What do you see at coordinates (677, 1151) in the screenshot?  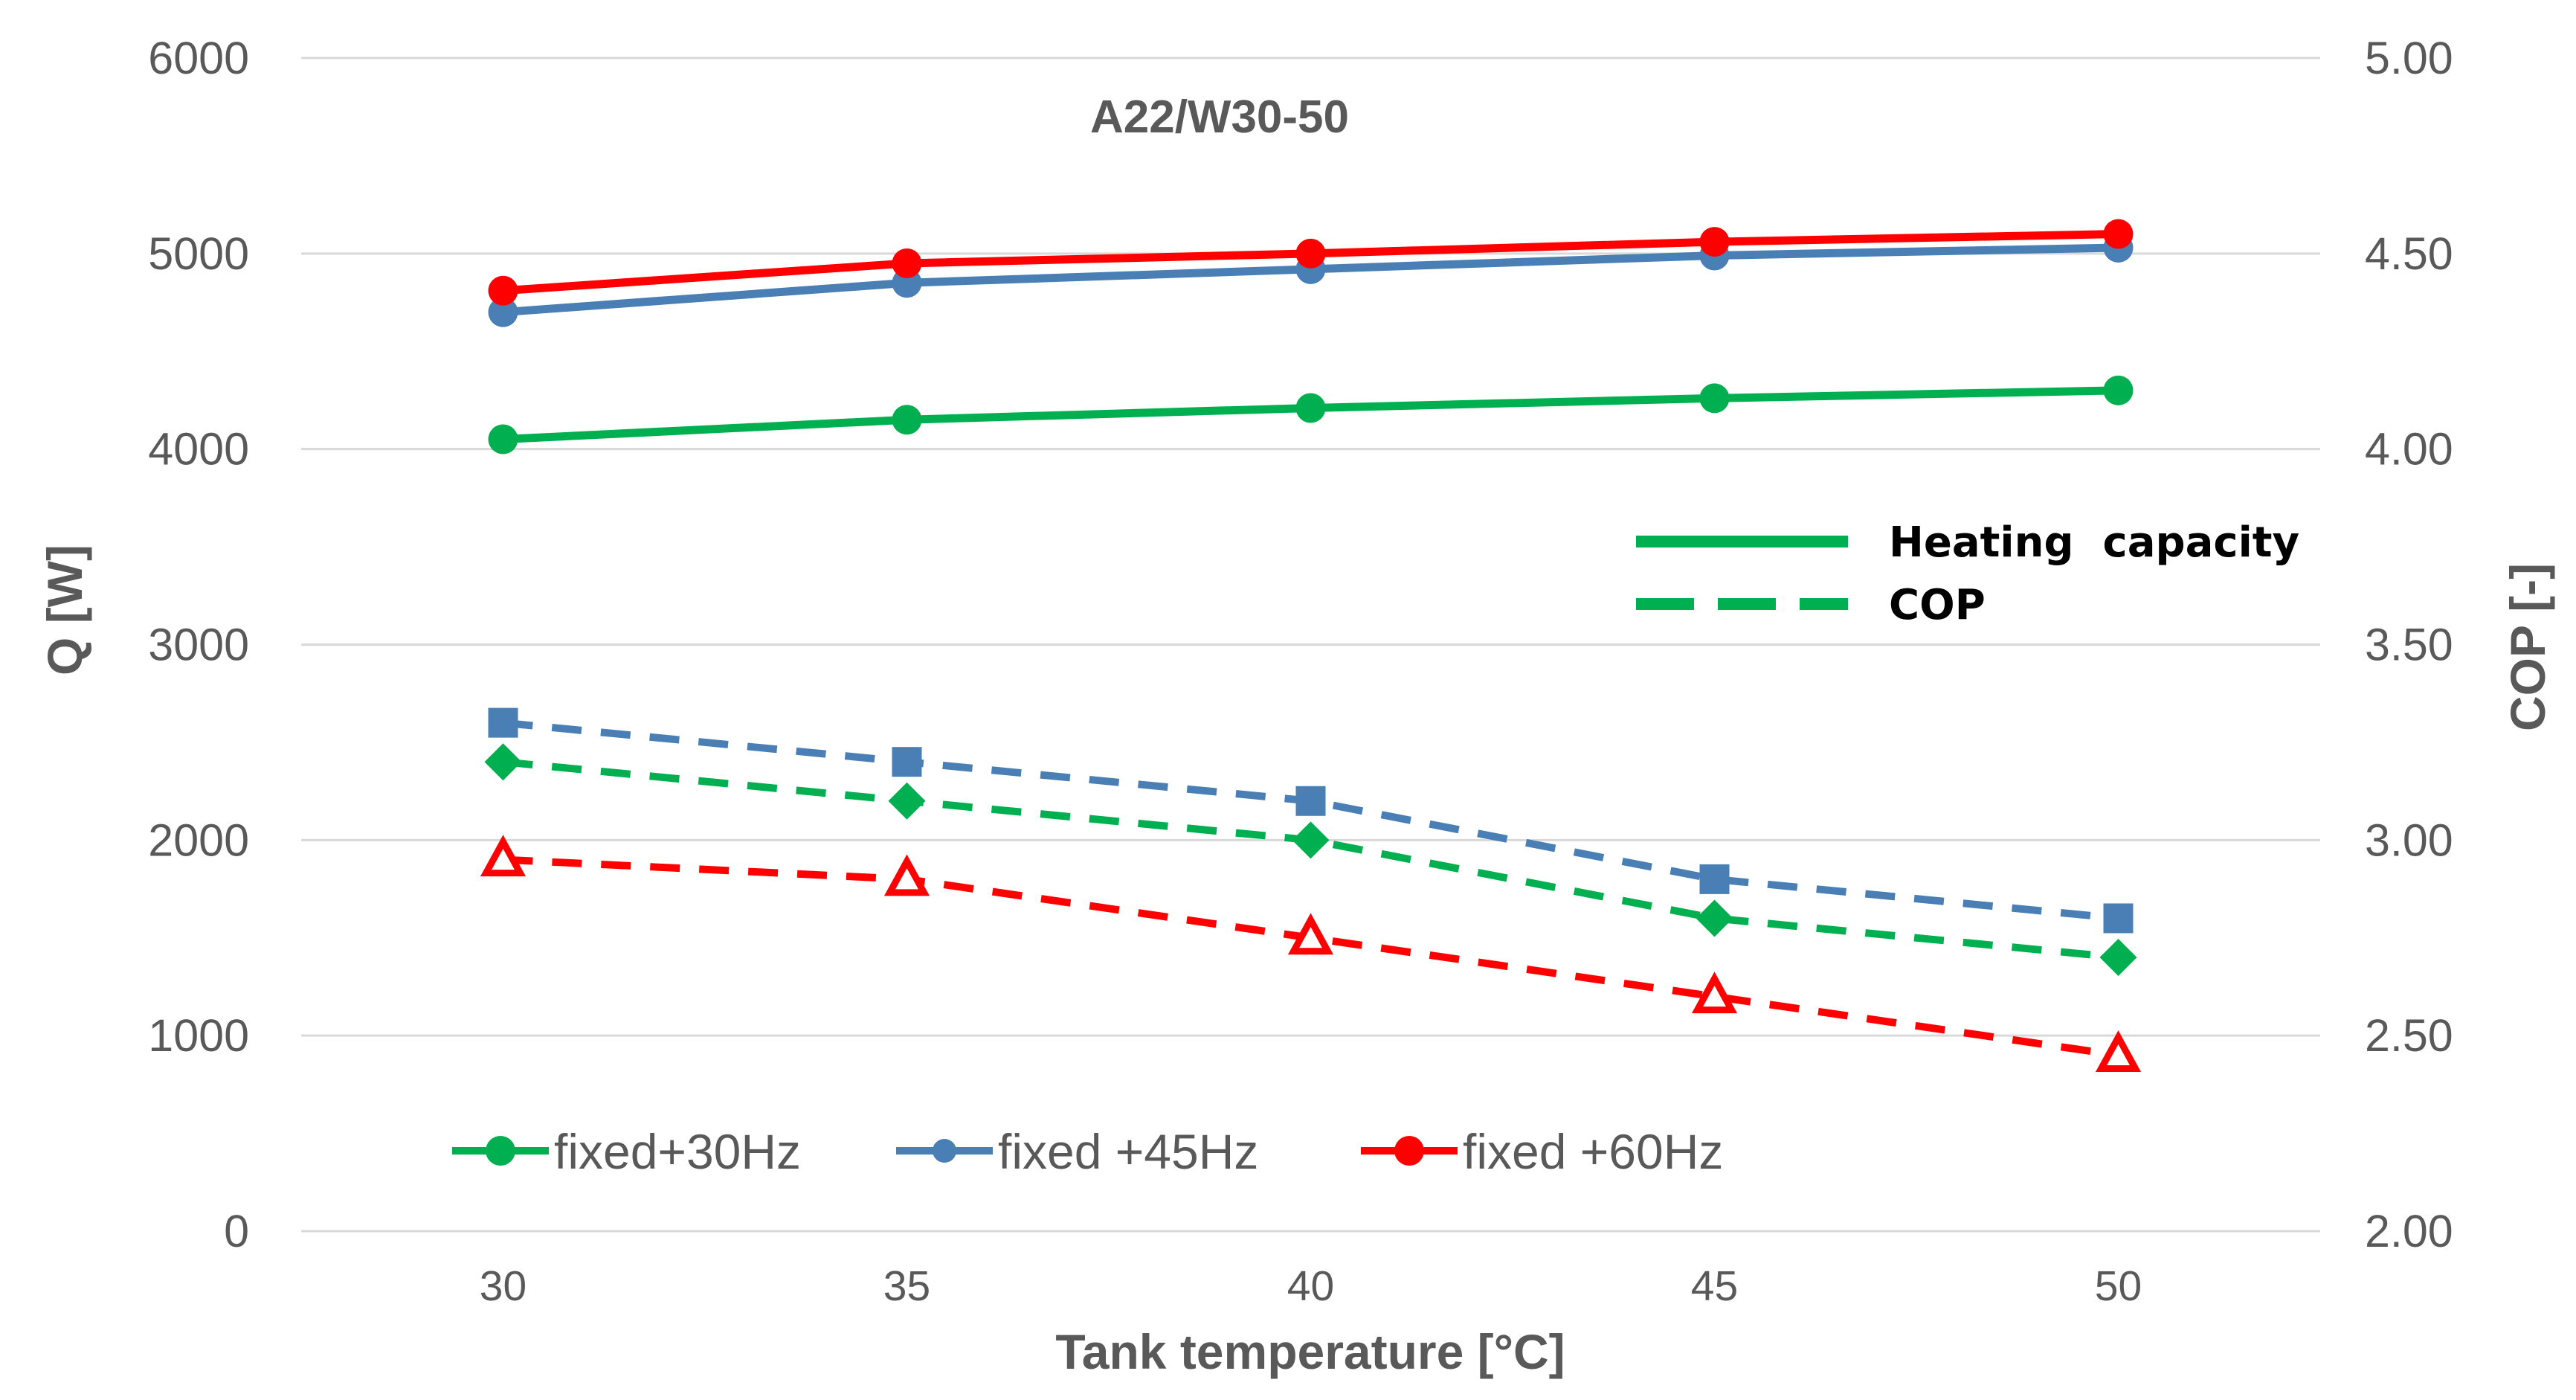 I see `legend-30hz-label: fixed+30Hz` at bounding box center [677, 1151].